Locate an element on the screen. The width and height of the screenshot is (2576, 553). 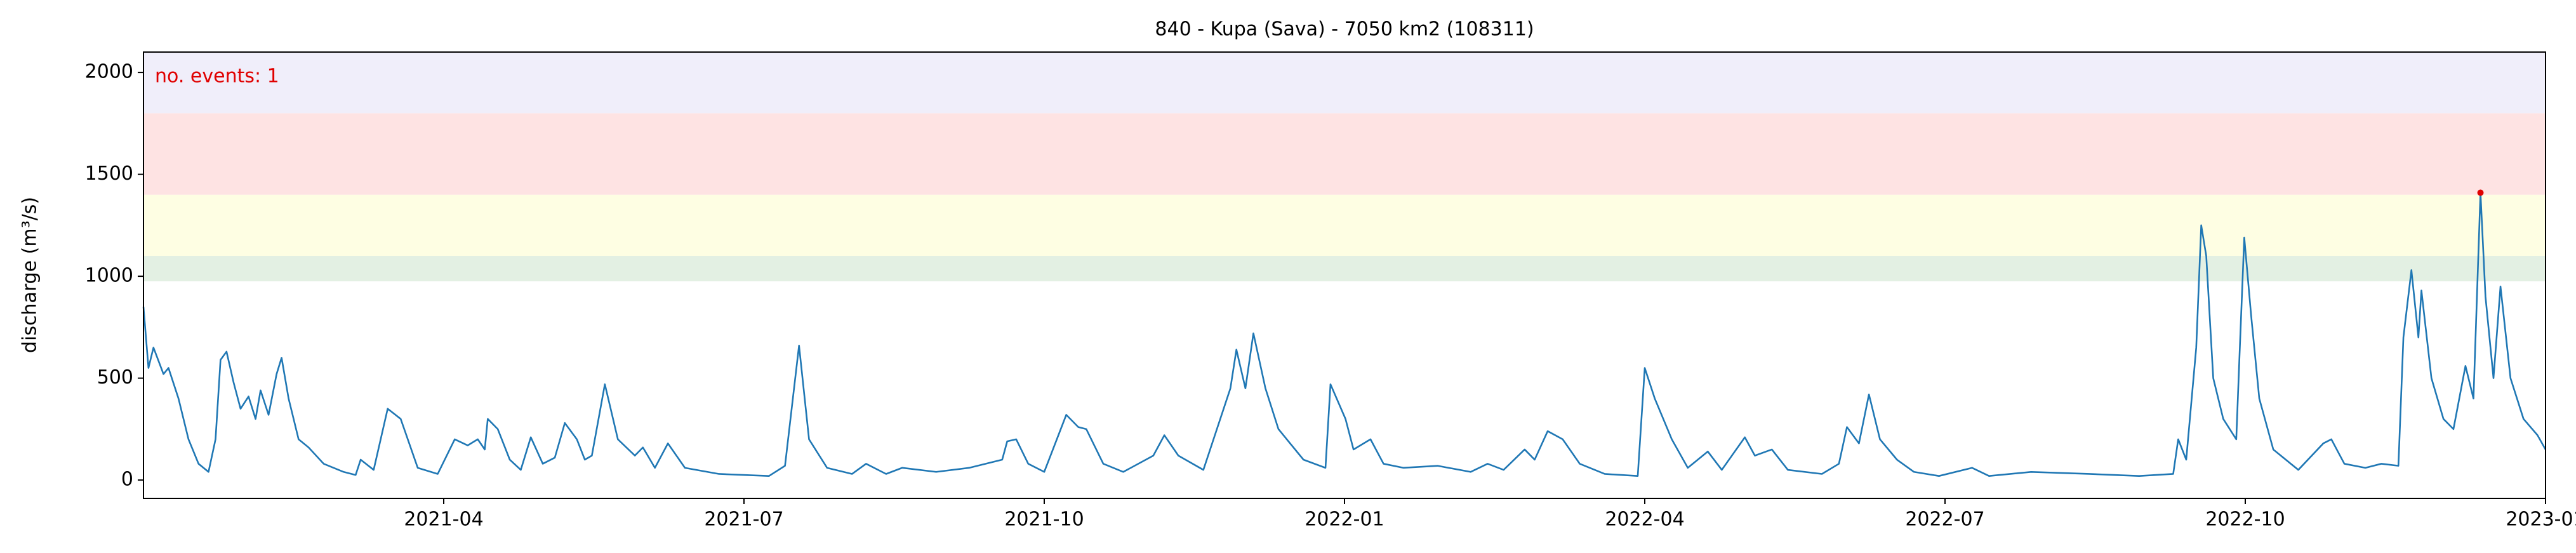
y-axis-label: discharge (m³/s) is located at coordinates (30, 275).